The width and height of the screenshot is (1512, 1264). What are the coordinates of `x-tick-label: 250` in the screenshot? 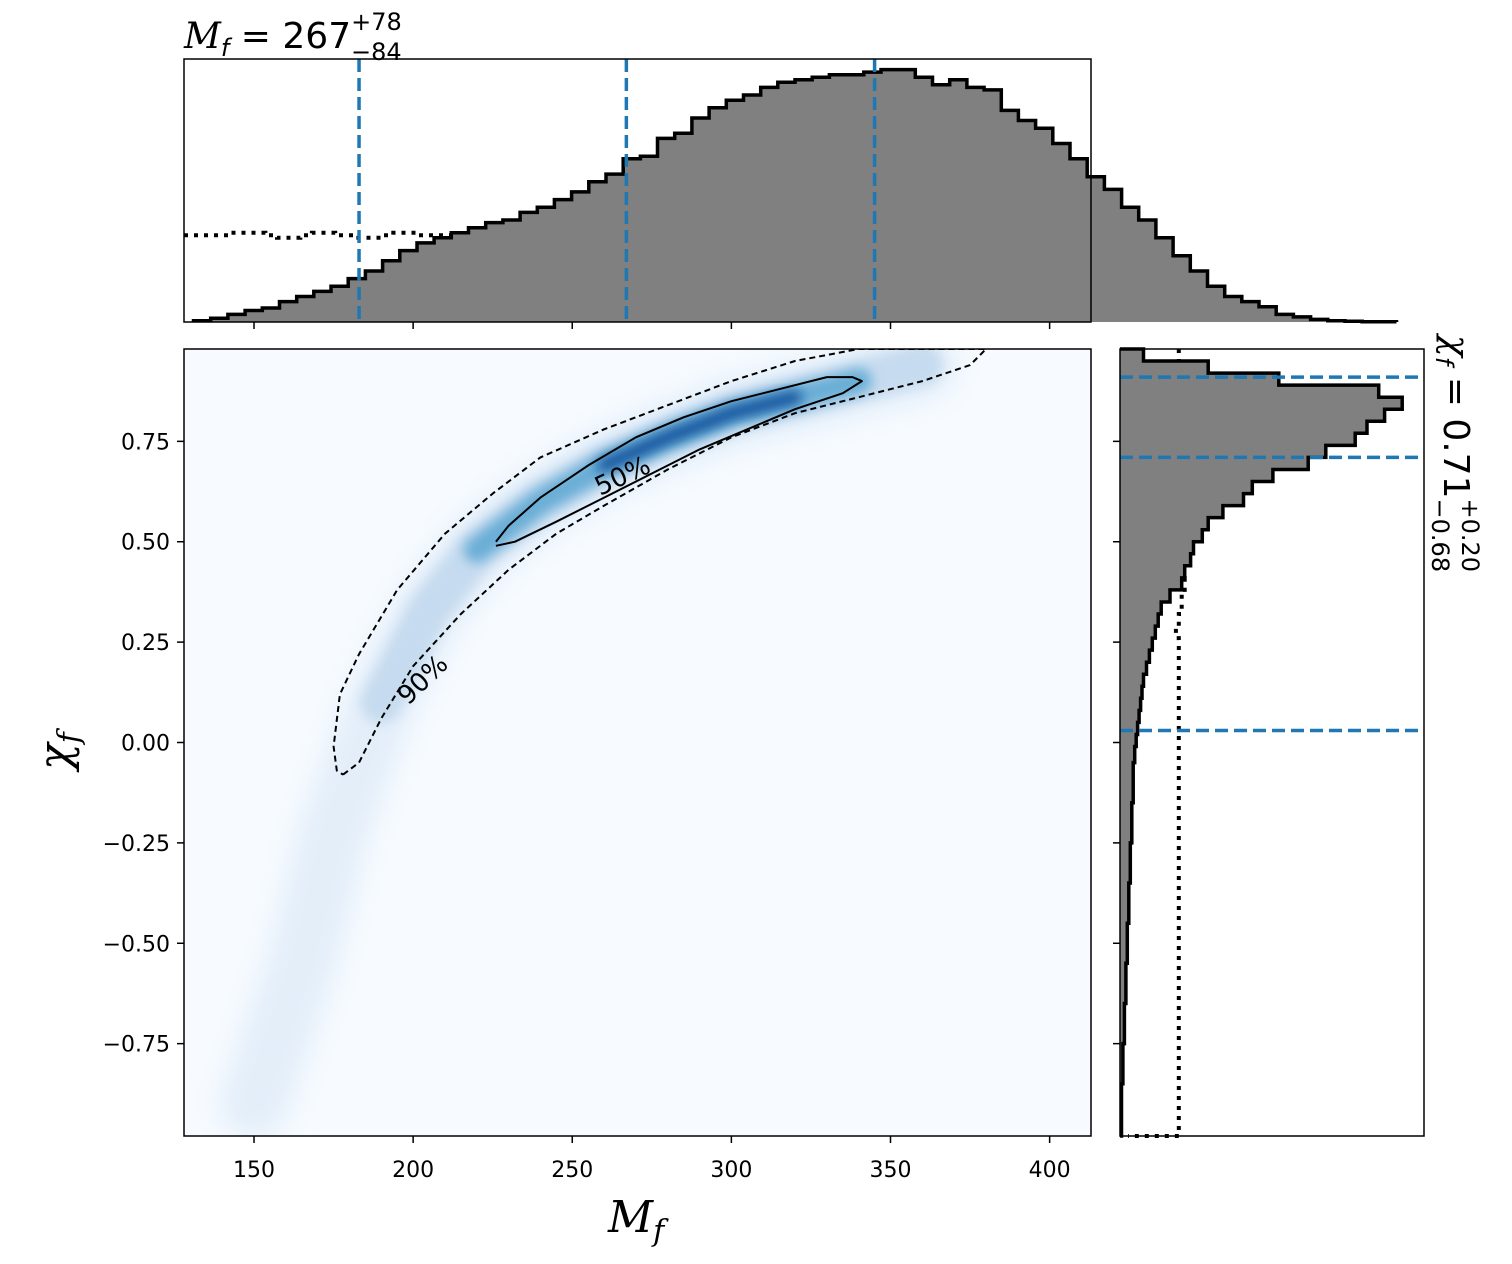 It's located at (572, 1170).